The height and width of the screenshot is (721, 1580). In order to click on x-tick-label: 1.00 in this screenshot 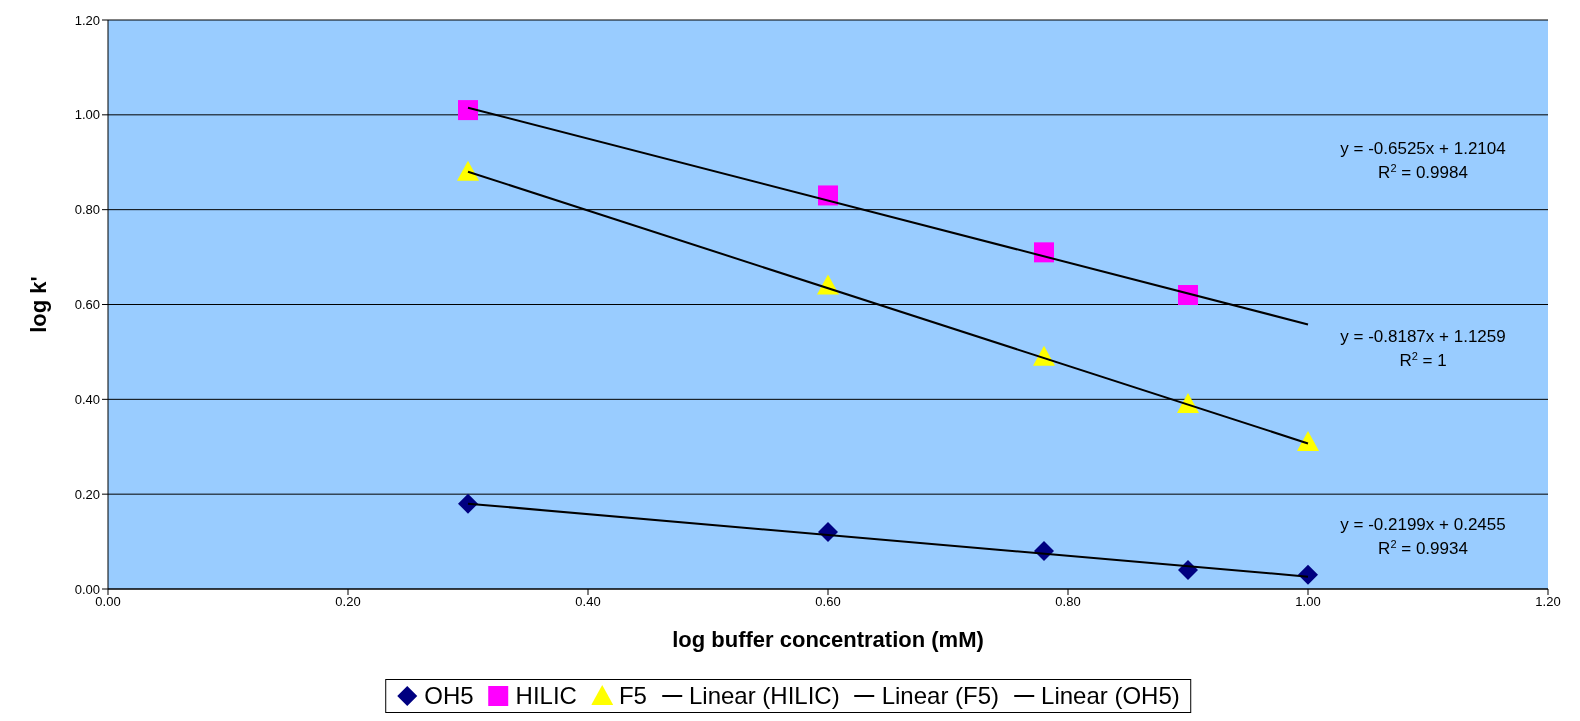, I will do `click(1308, 602)`.